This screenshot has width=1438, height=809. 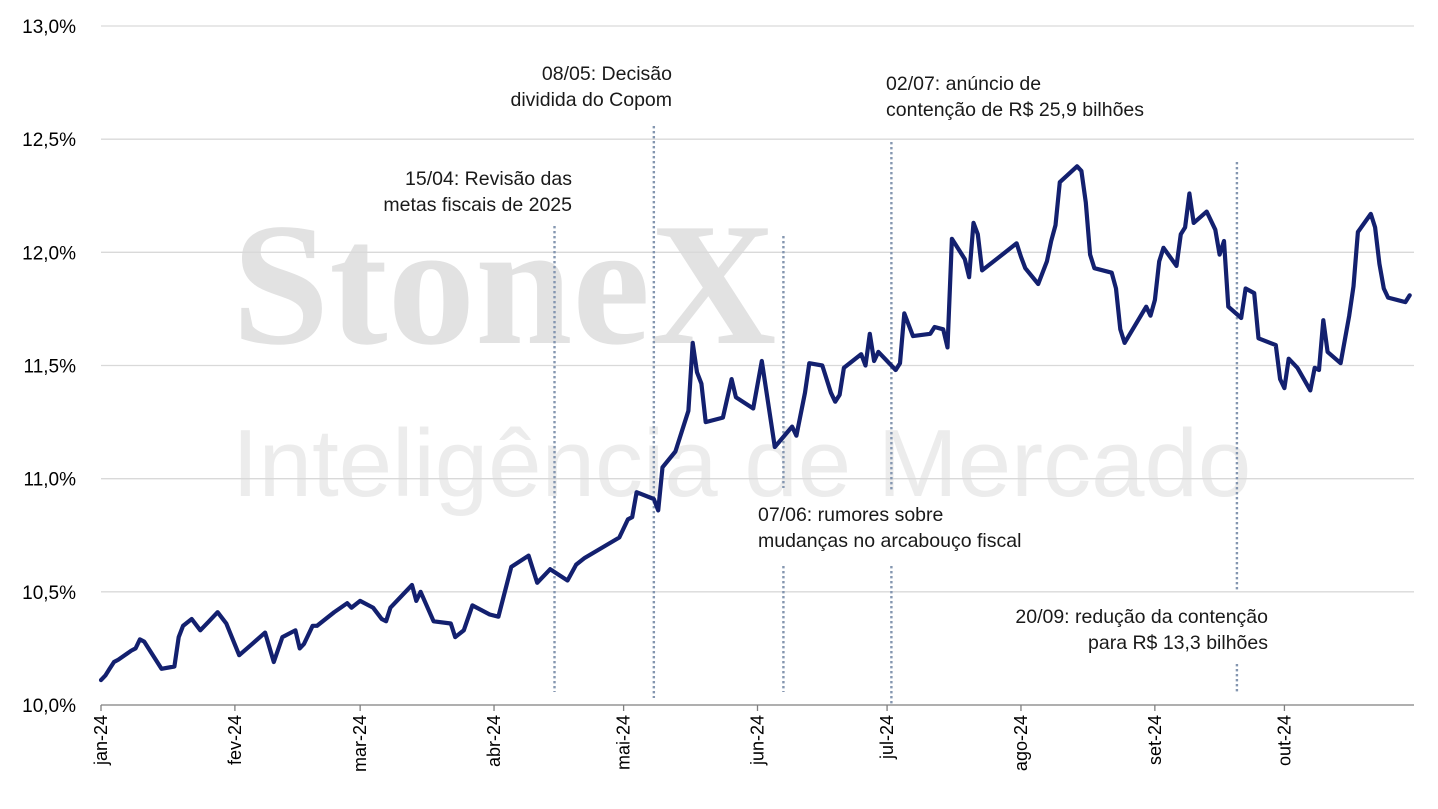 What do you see at coordinates (49, 140) in the screenshot?
I see `y-tick-label: 12,5%` at bounding box center [49, 140].